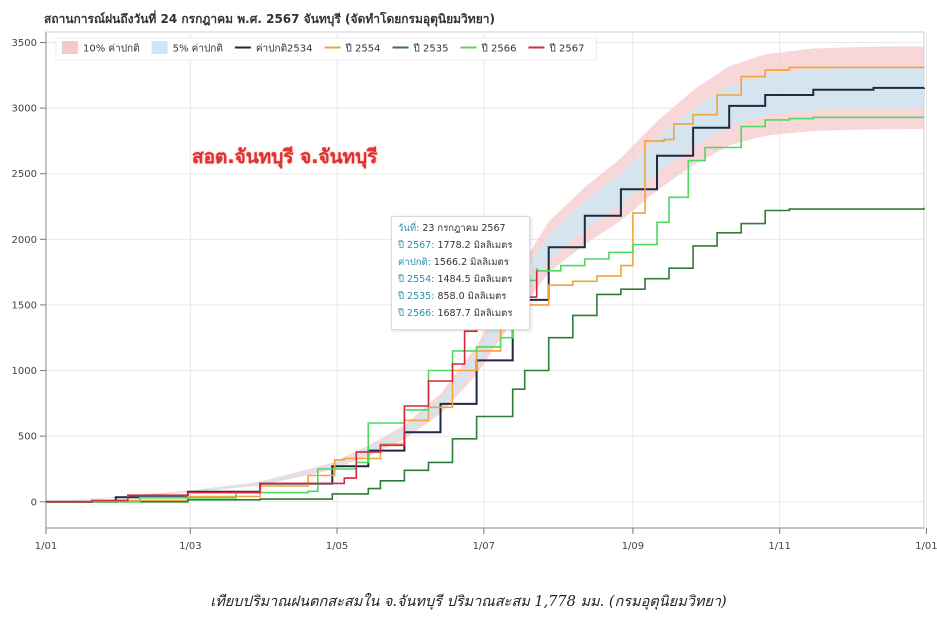 Image resolution: width=937 pixels, height=624 pixels. Describe the element at coordinates (455, 245) in the screenshot. I see `tooltip-row: ปี 2567: 1778.2 มิลลิเมตร` at that location.